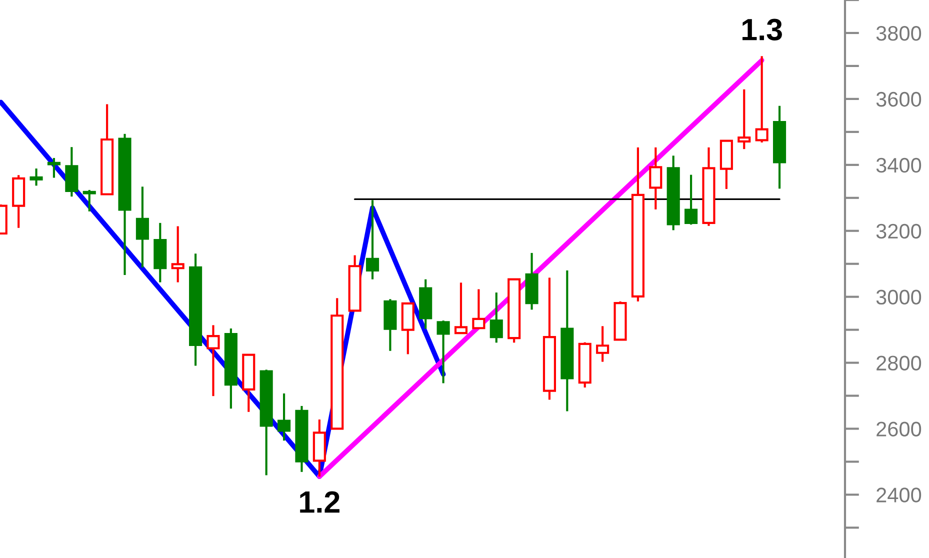 The width and height of the screenshot is (929, 558). What do you see at coordinates (899, 33) in the screenshot?
I see `y-tick-label: 3800` at bounding box center [899, 33].